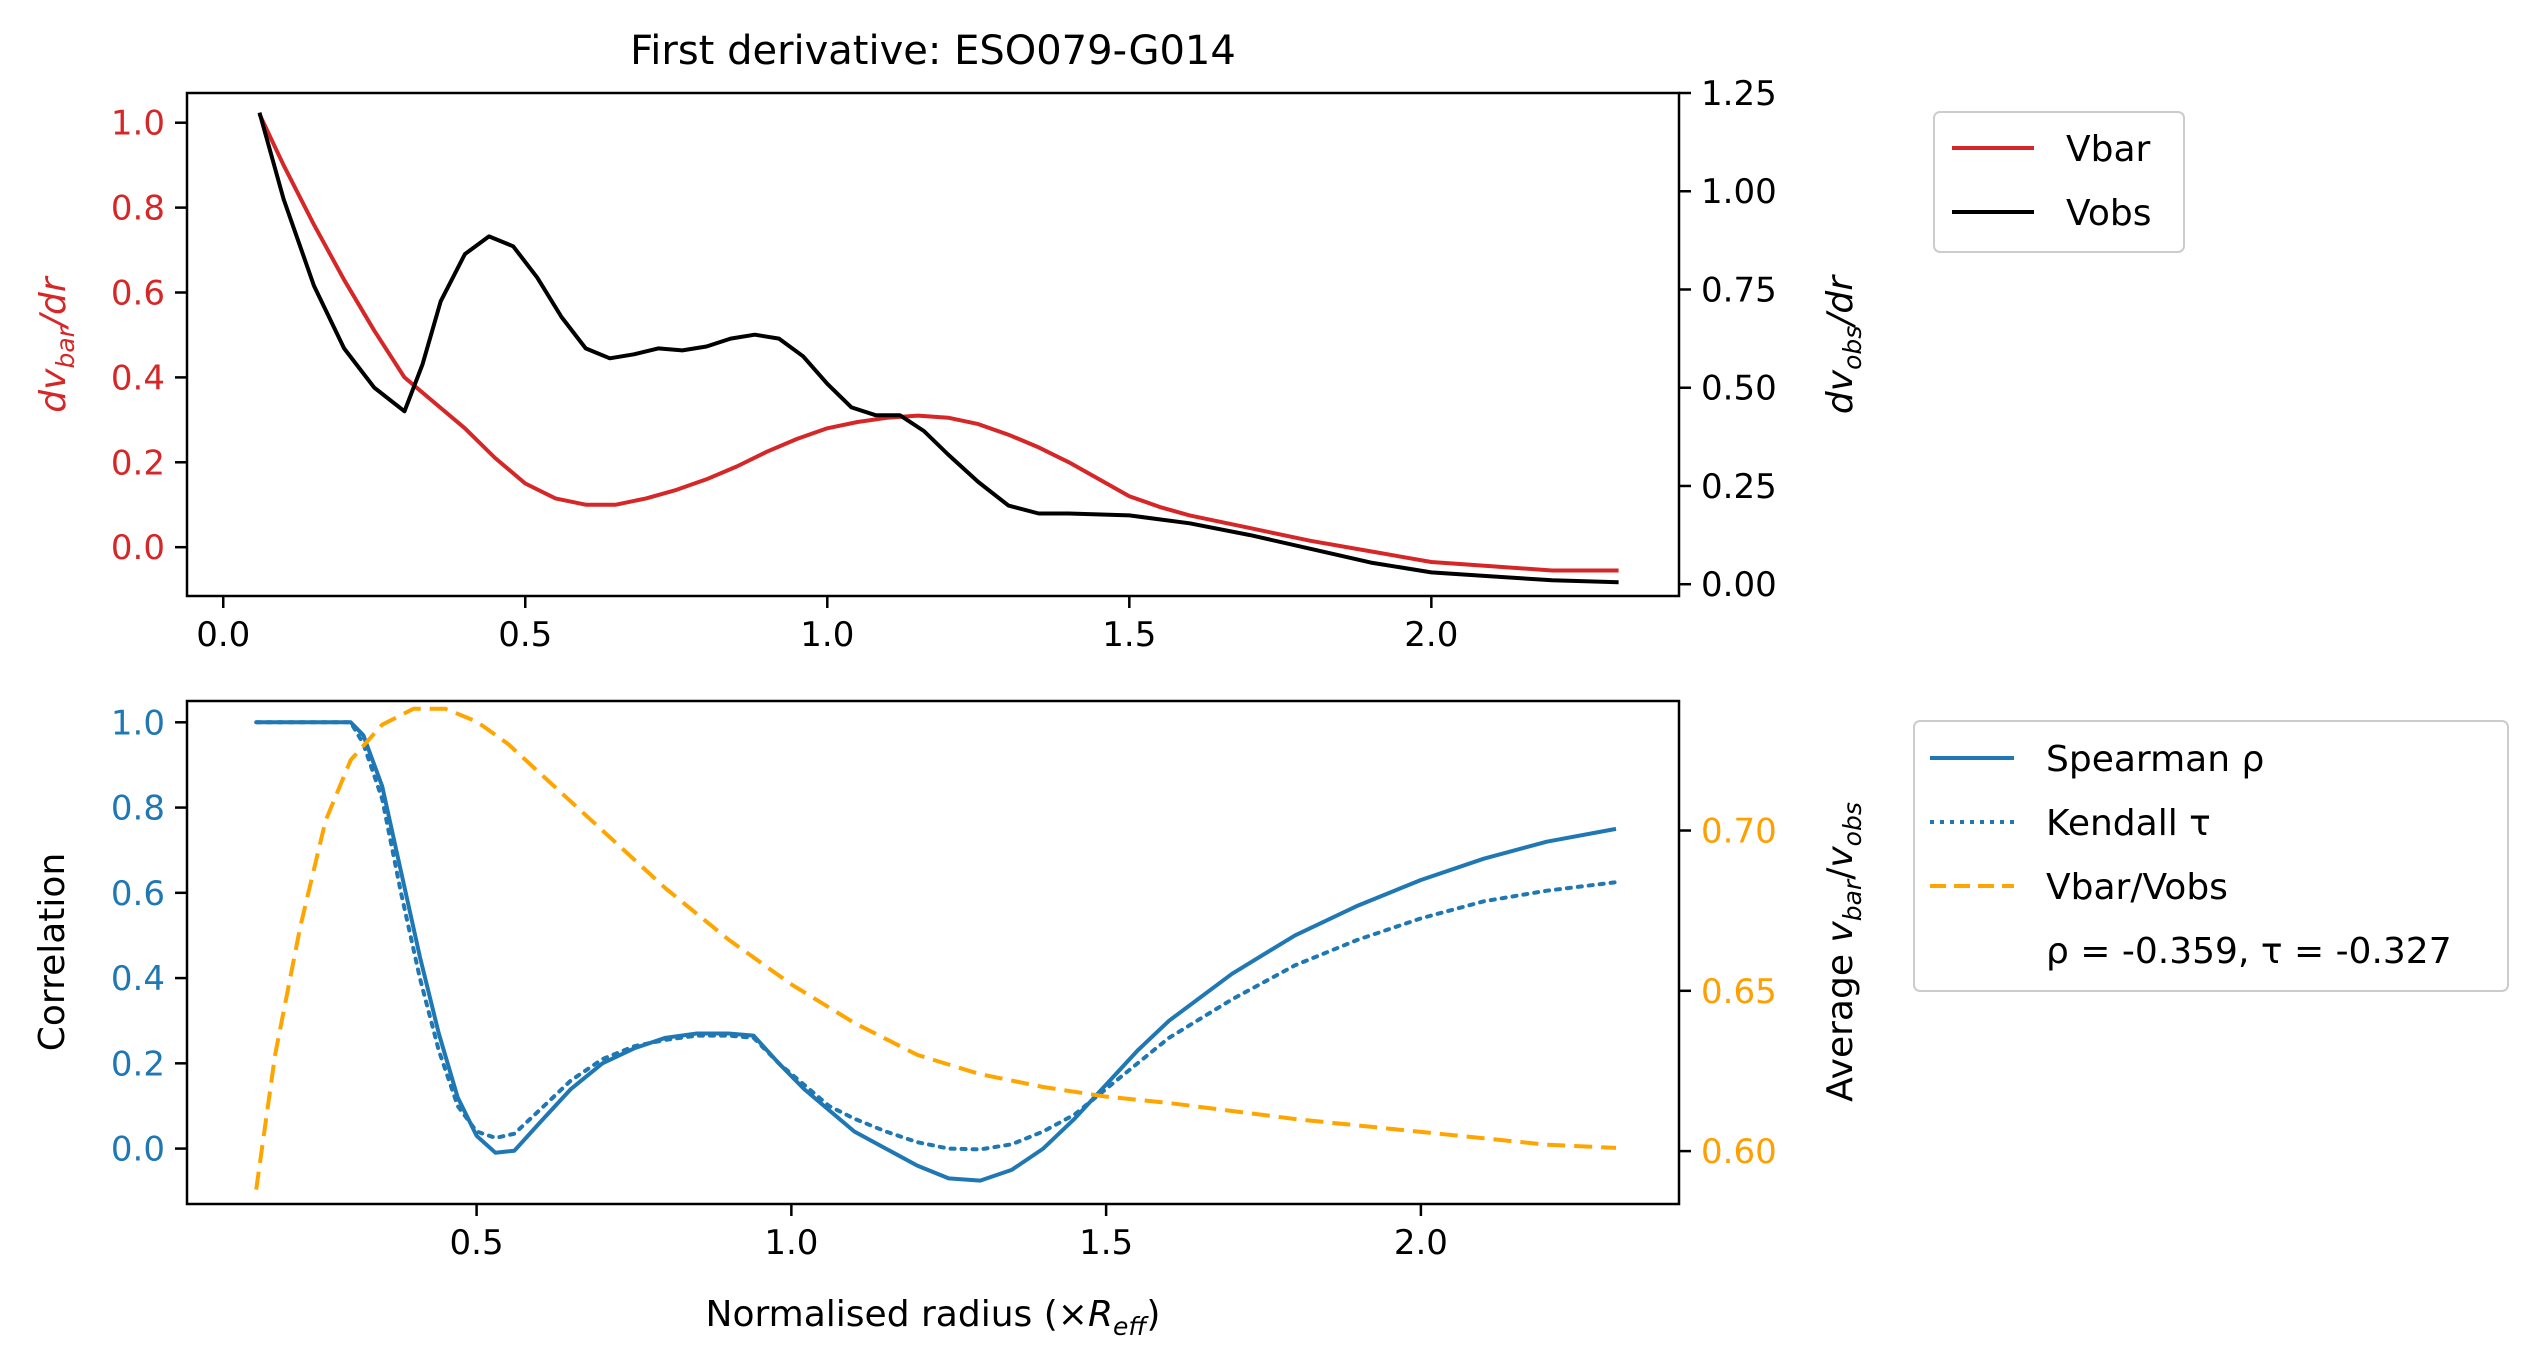 The width and height of the screenshot is (2530, 1362). I want to click on bottom-x-tick-label: 2.0, so click(1421, 1243).